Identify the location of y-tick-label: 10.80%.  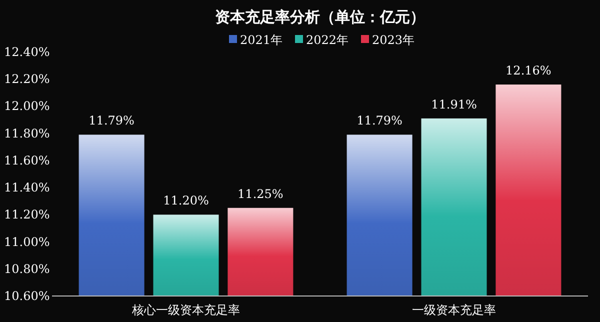
(27, 269).